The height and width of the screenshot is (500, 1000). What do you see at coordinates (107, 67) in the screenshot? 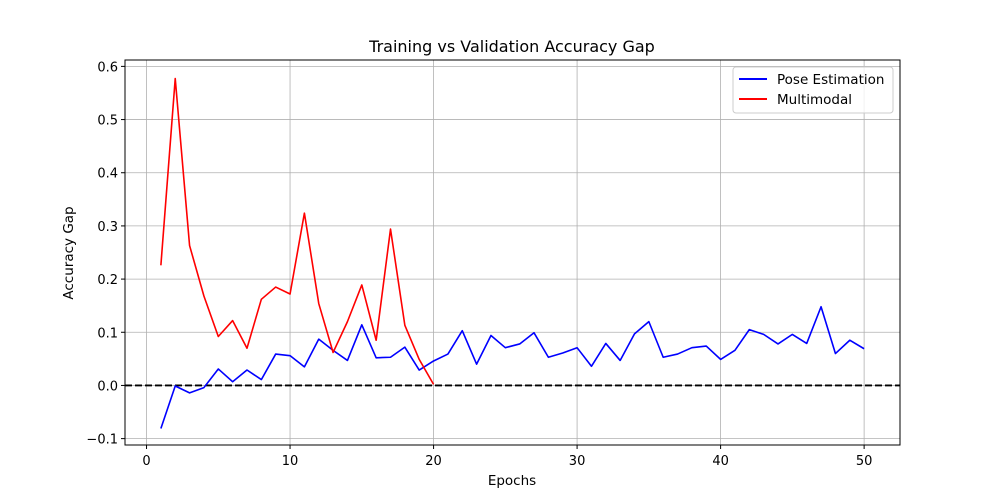
I see `y-tick-label: 0.6` at bounding box center [107, 67].